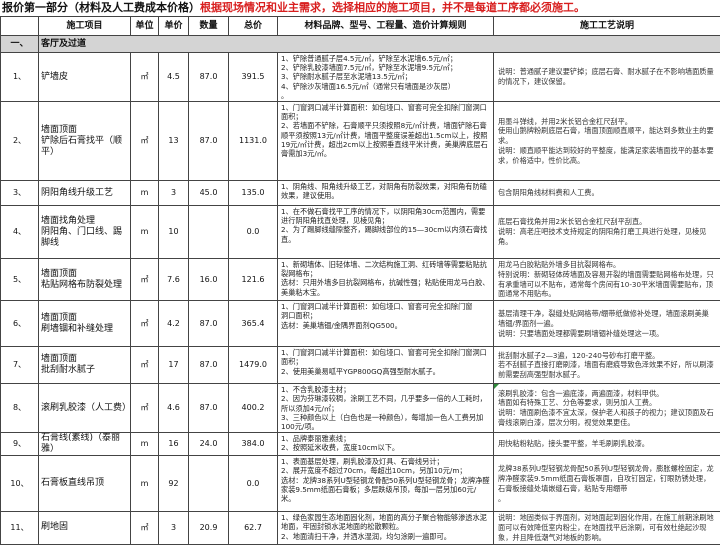  Describe the element at coordinates (20, 77) in the screenshot. I see `row-number: 1、` at that location.